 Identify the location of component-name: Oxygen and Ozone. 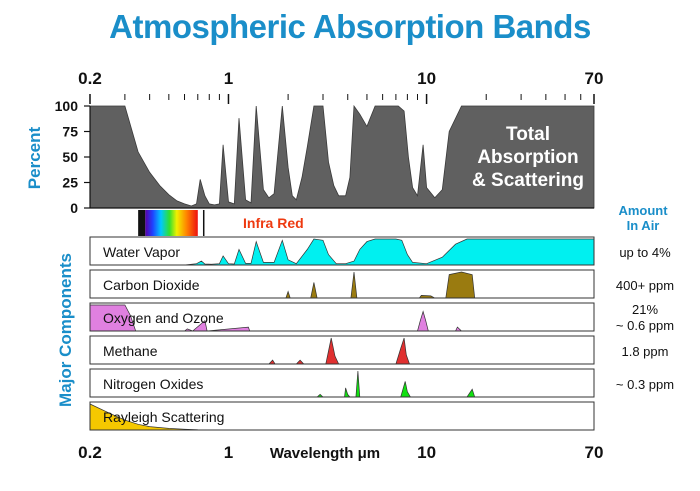
(163, 318).